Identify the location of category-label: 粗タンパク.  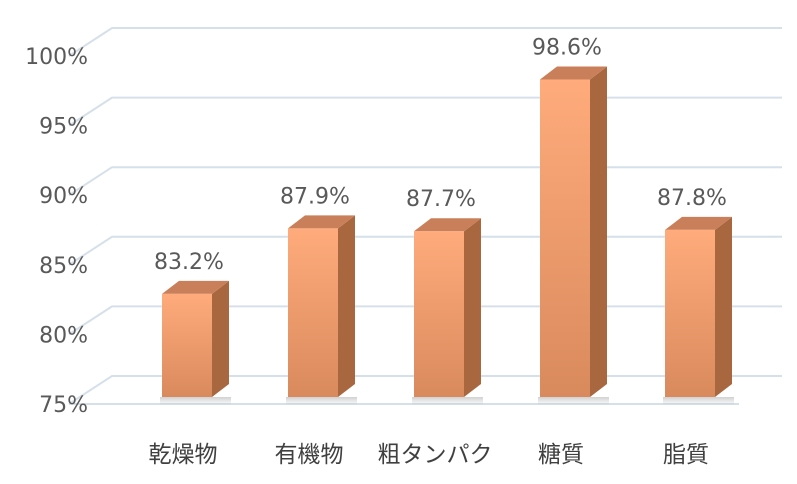
(435, 455).